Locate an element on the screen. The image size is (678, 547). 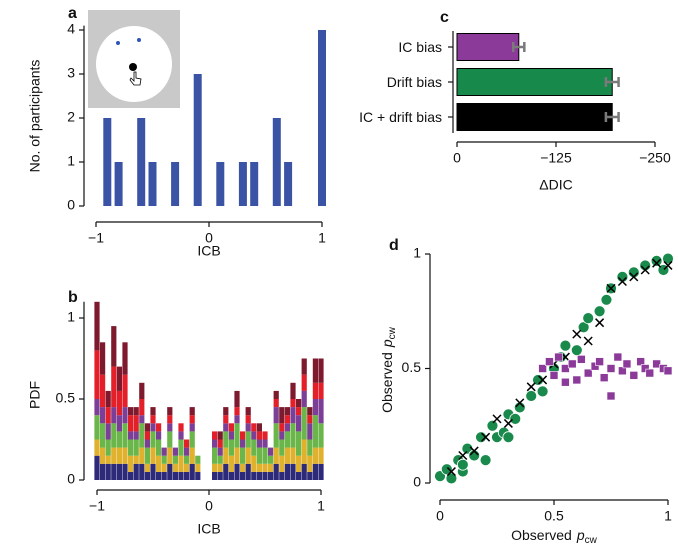
panel-label: d is located at coordinates (394, 245).